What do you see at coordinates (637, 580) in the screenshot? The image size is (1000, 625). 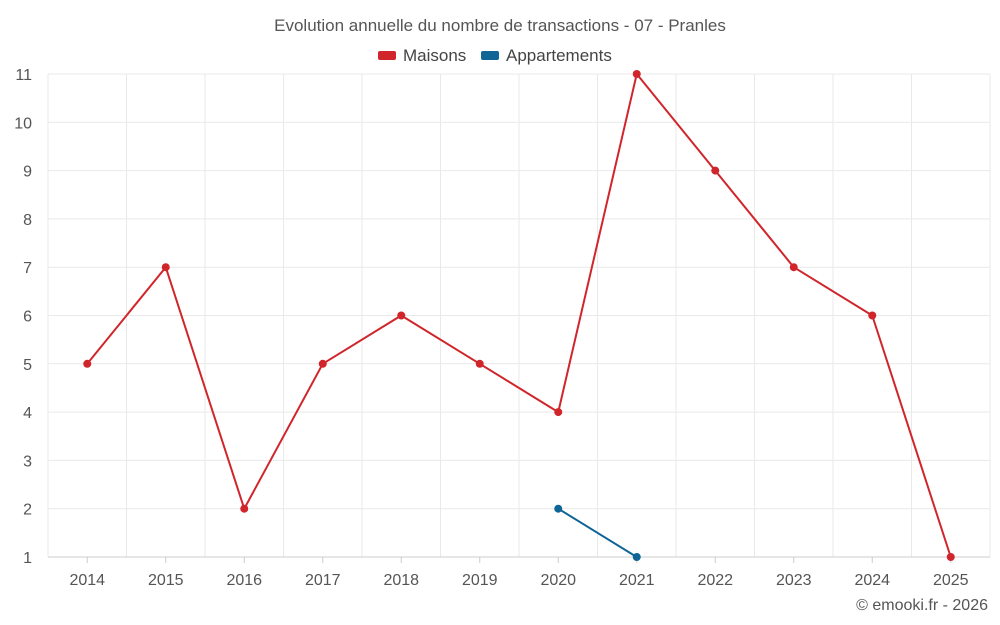 I see `x-tick-label: 2021` at bounding box center [637, 580].